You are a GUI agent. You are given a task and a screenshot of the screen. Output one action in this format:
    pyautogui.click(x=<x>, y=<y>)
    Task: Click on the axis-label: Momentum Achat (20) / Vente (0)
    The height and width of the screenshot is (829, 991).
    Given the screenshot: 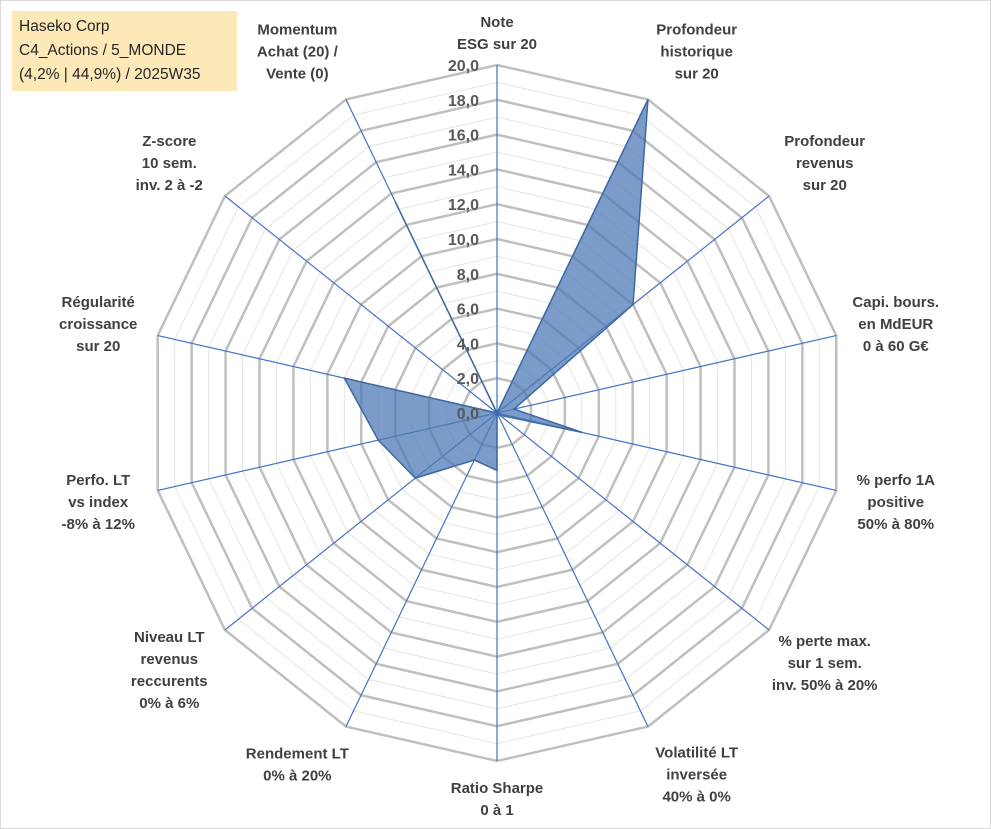 What is the action you would take?
    pyautogui.click(x=298, y=52)
    